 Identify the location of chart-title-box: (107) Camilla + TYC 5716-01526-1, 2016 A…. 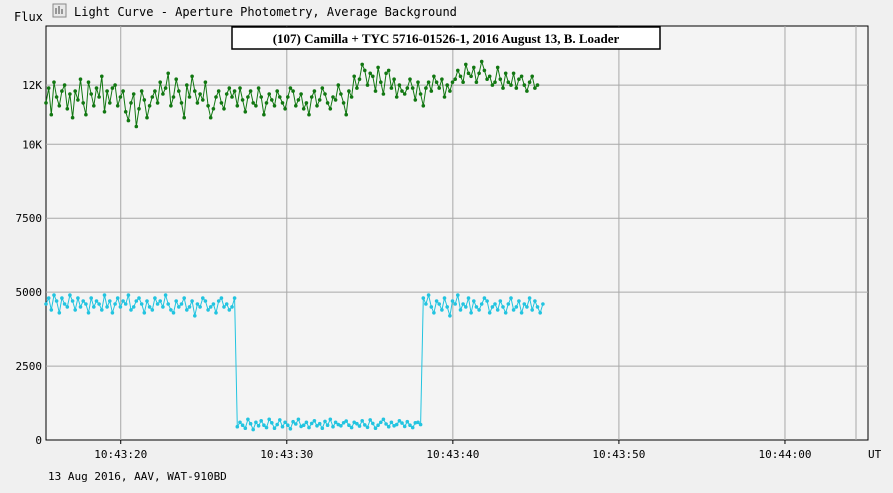
(446, 38).